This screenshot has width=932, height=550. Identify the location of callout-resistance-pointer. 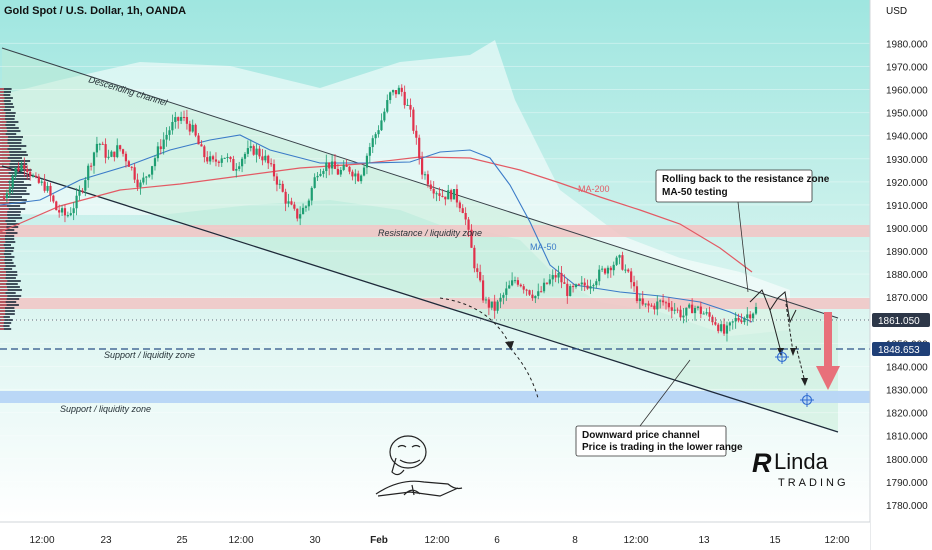
(743, 247).